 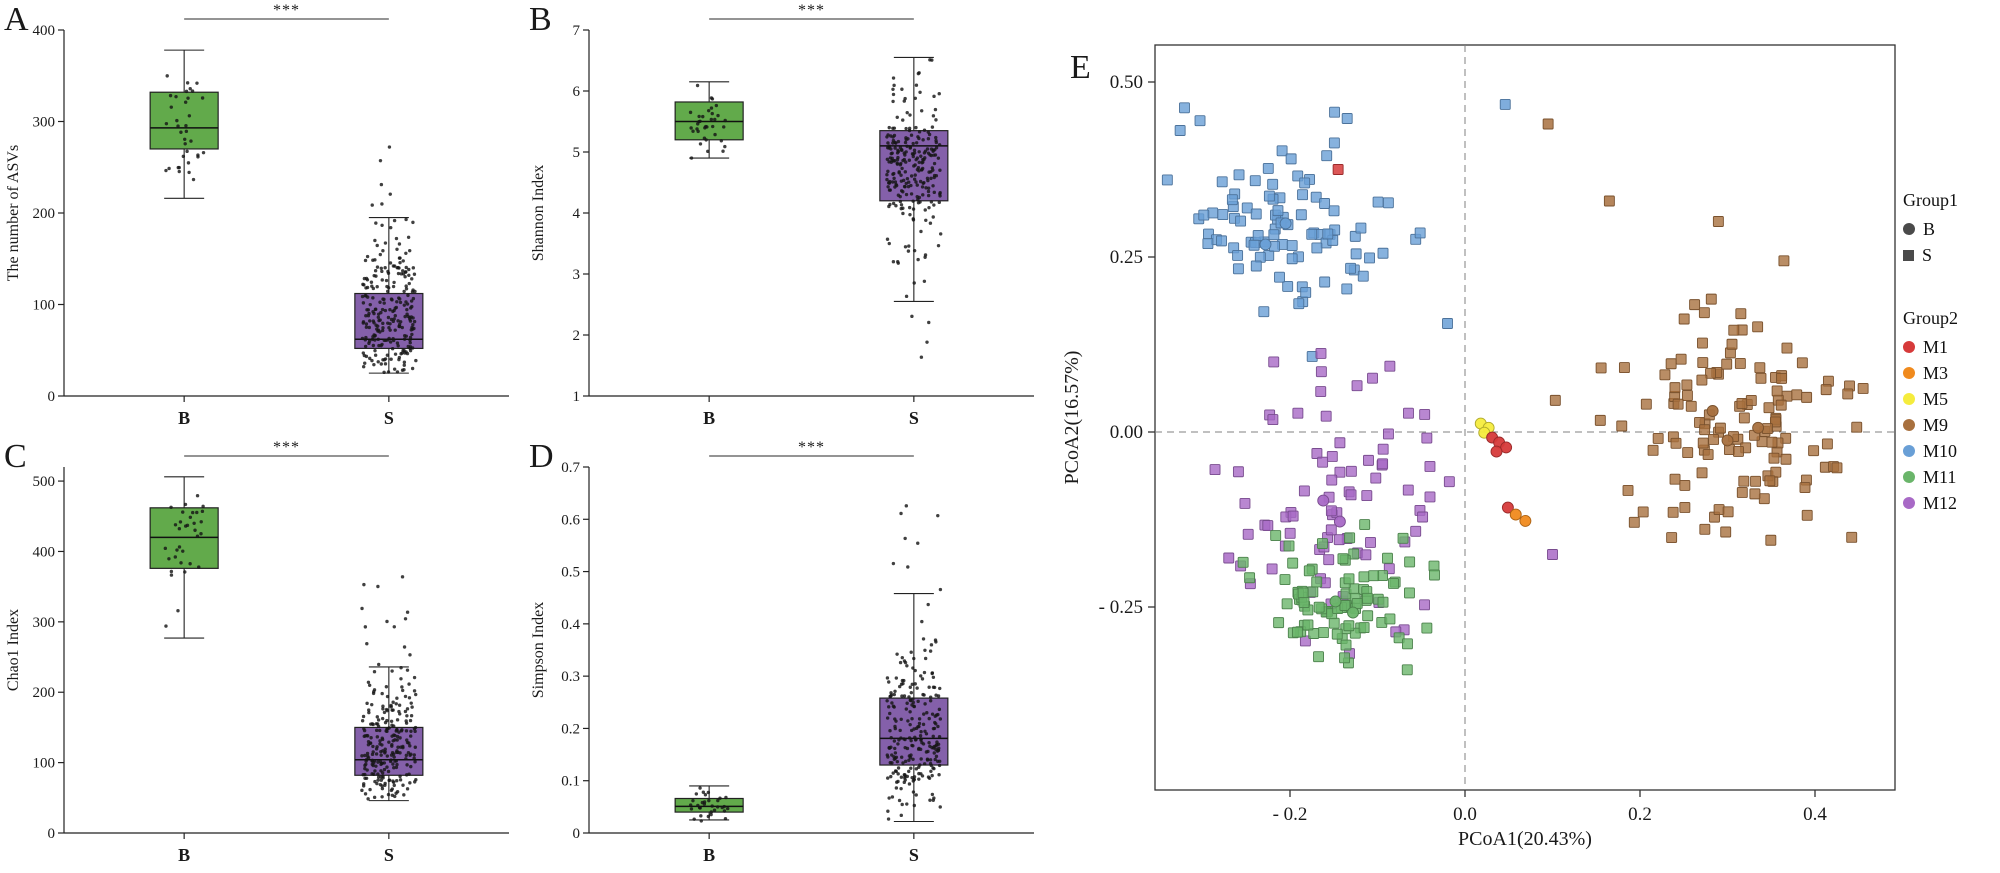 I want to click on y-tick-label: 0, so click(x=52, y=397).